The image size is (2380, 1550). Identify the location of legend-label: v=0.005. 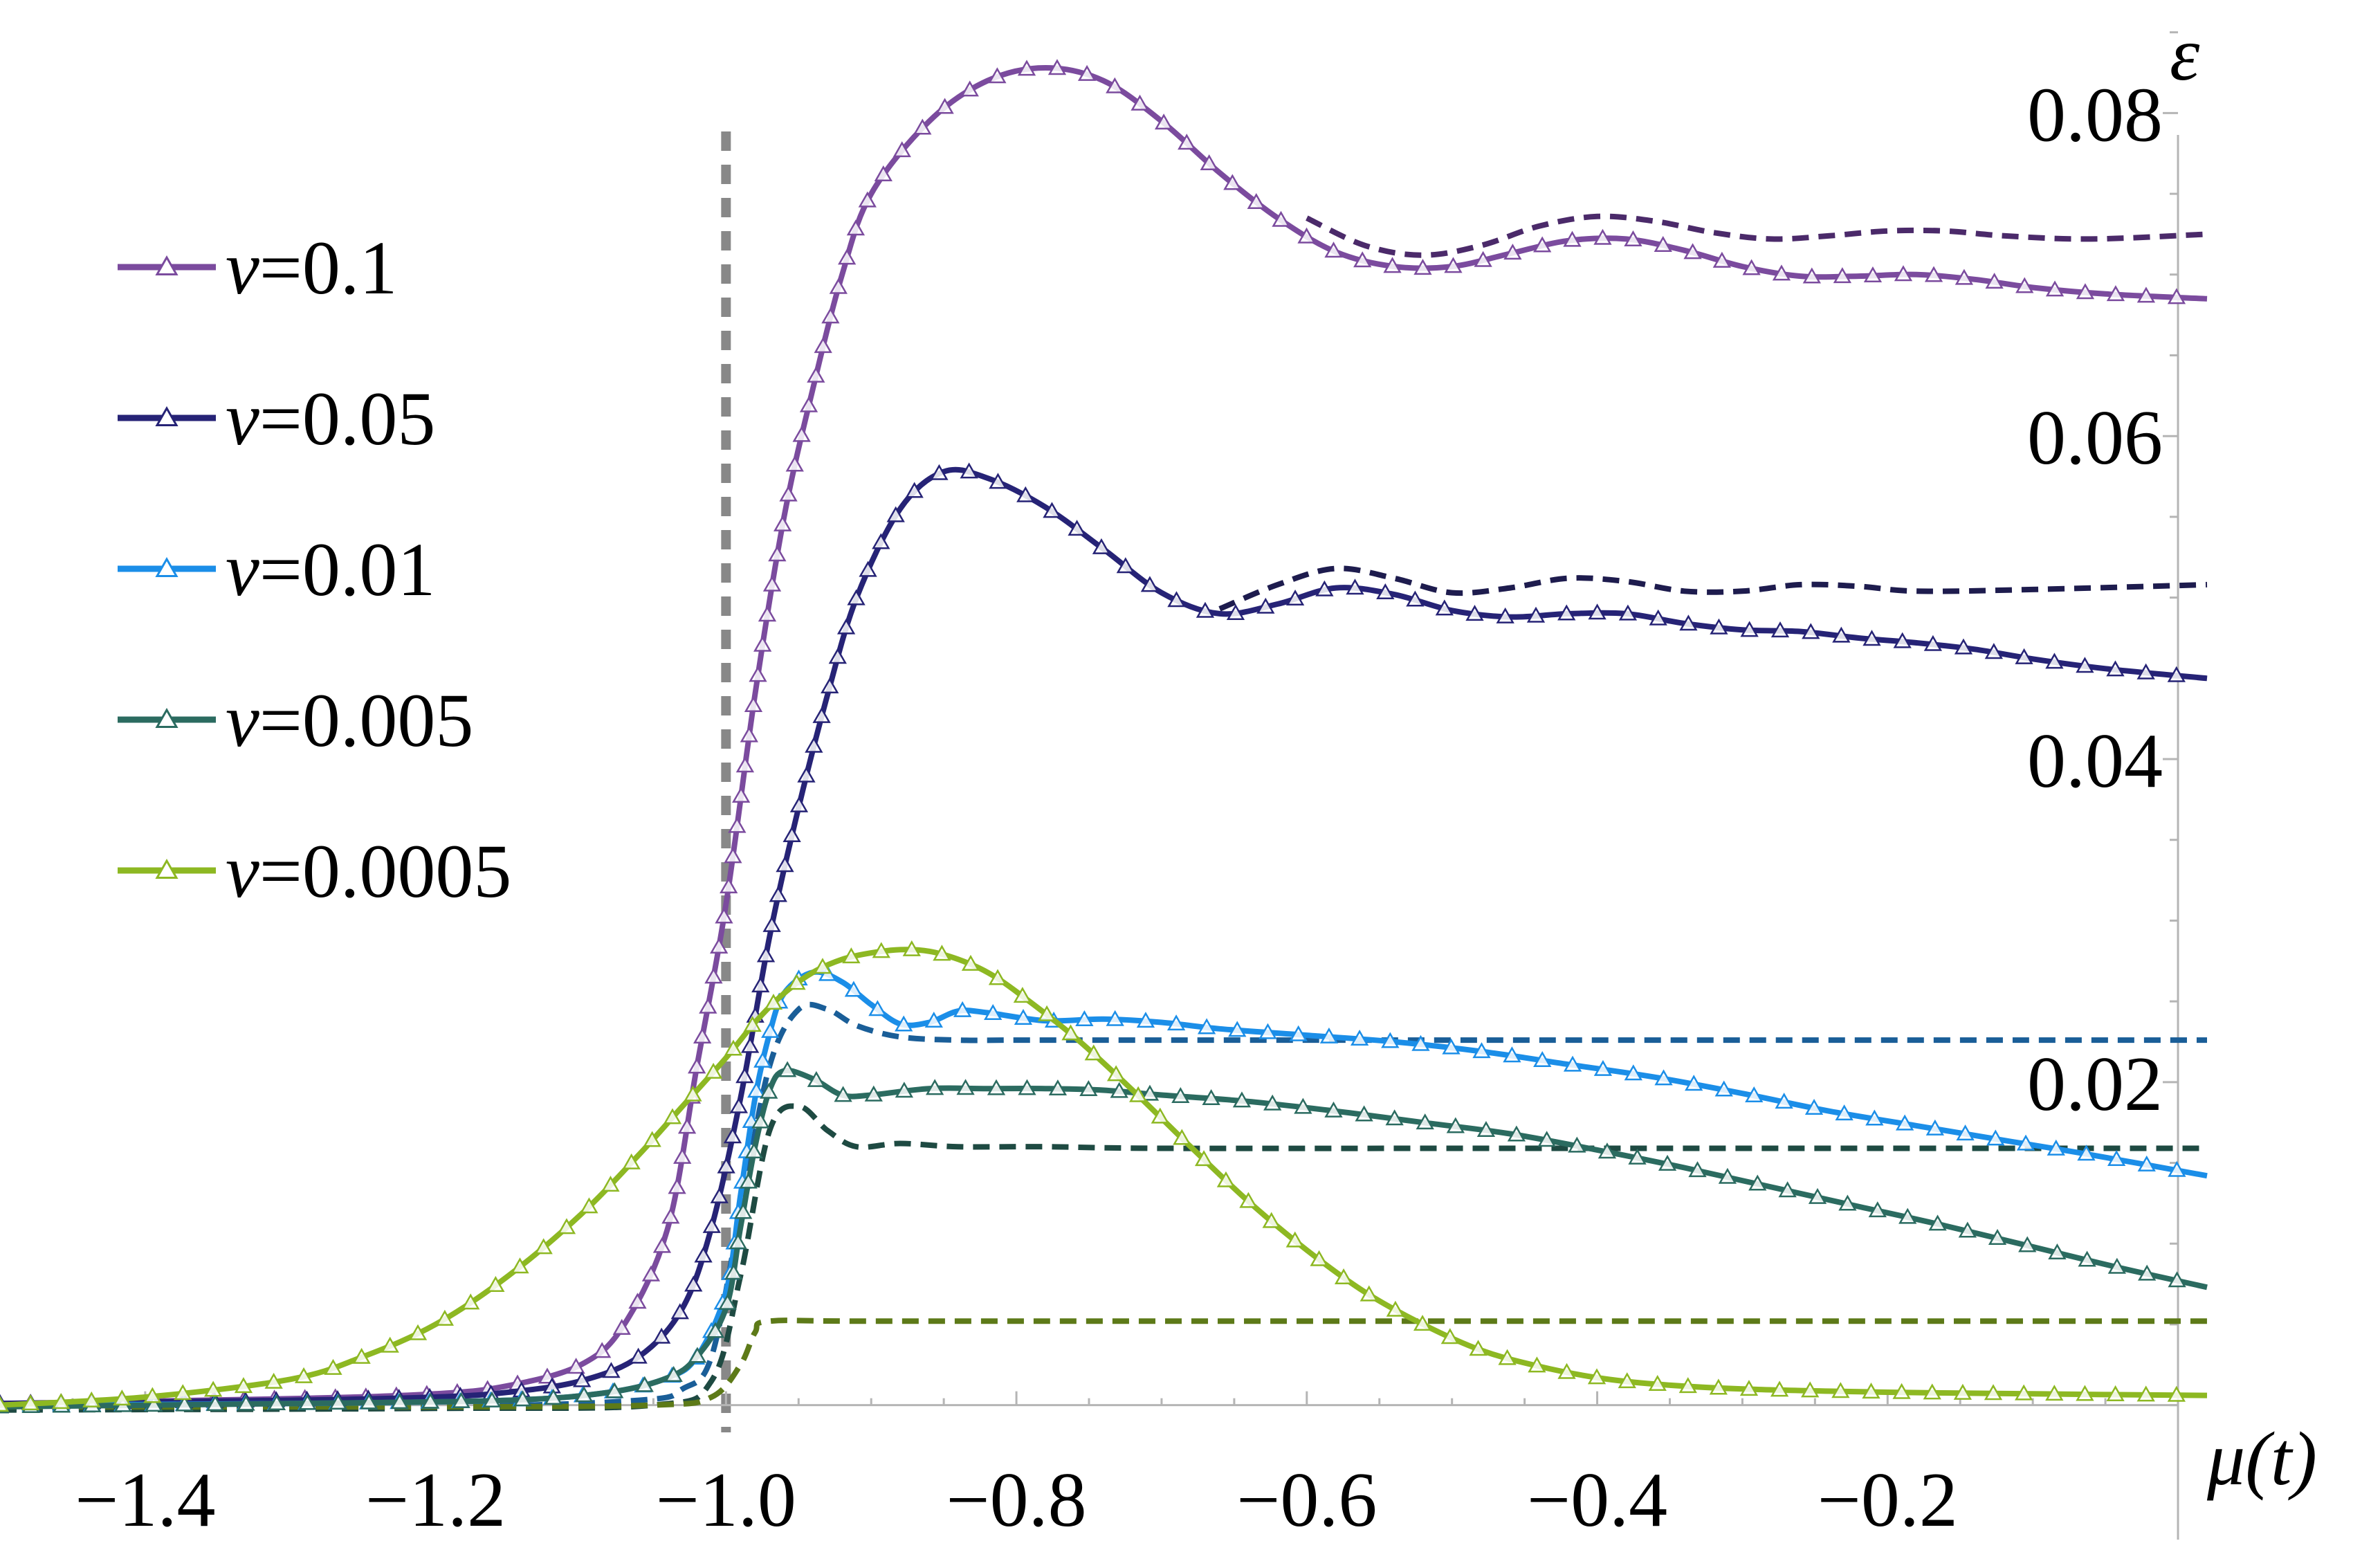
(349, 720).